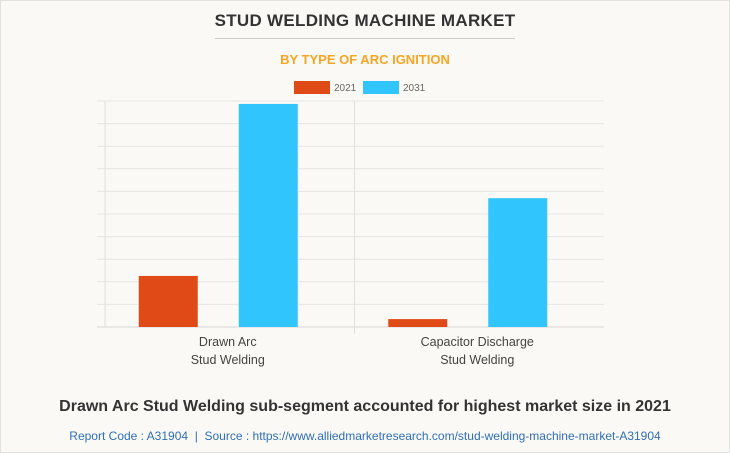 This screenshot has height=453, width=730. I want to click on x-tick-label: Capacitor Discharge, so click(477, 342).